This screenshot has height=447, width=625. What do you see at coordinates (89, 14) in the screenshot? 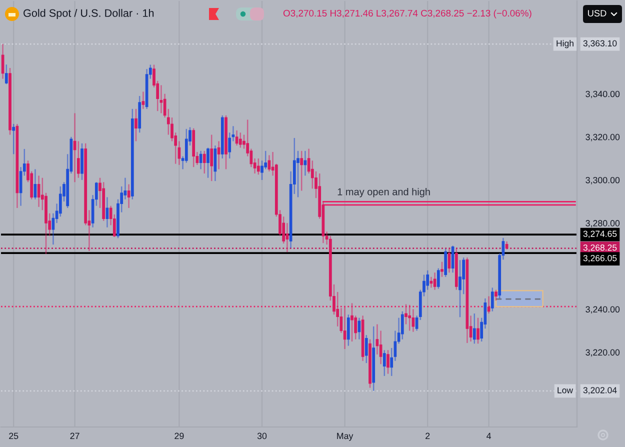
I see `text: Gold Spot / U.S. Dollar · 1h` at bounding box center [89, 14].